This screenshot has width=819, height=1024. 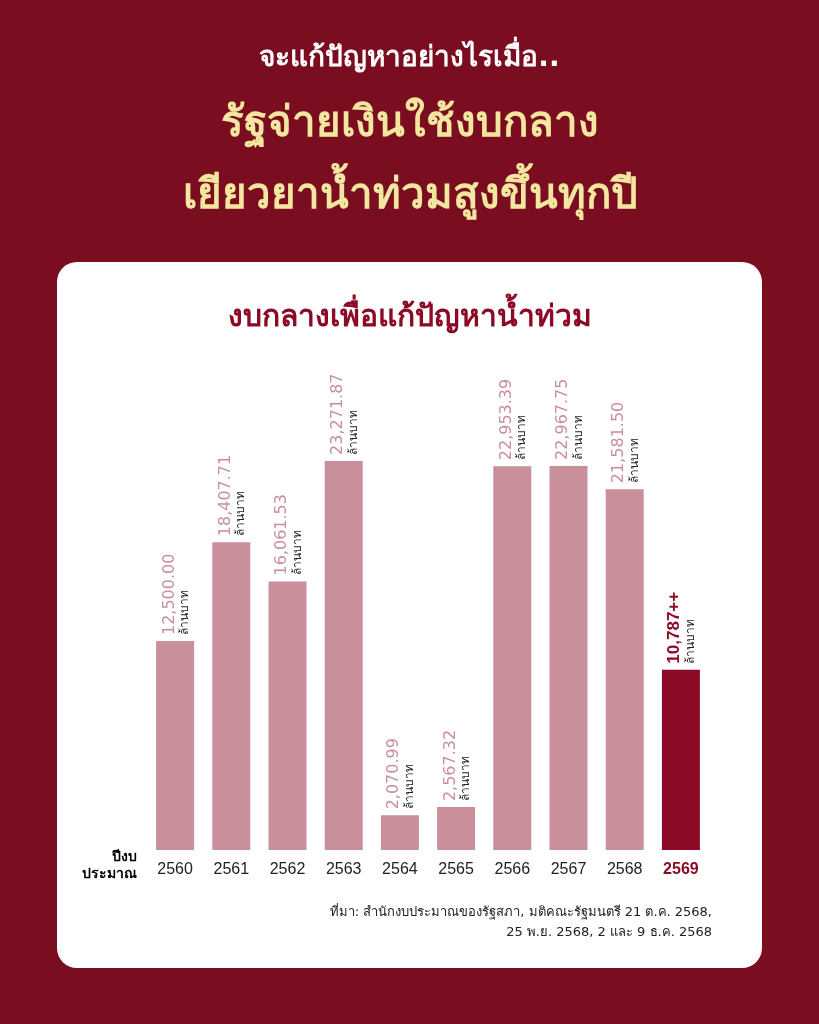 What do you see at coordinates (343, 868) in the screenshot?
I see `x-tick-label: 2563` at bounding box center [343, 868].